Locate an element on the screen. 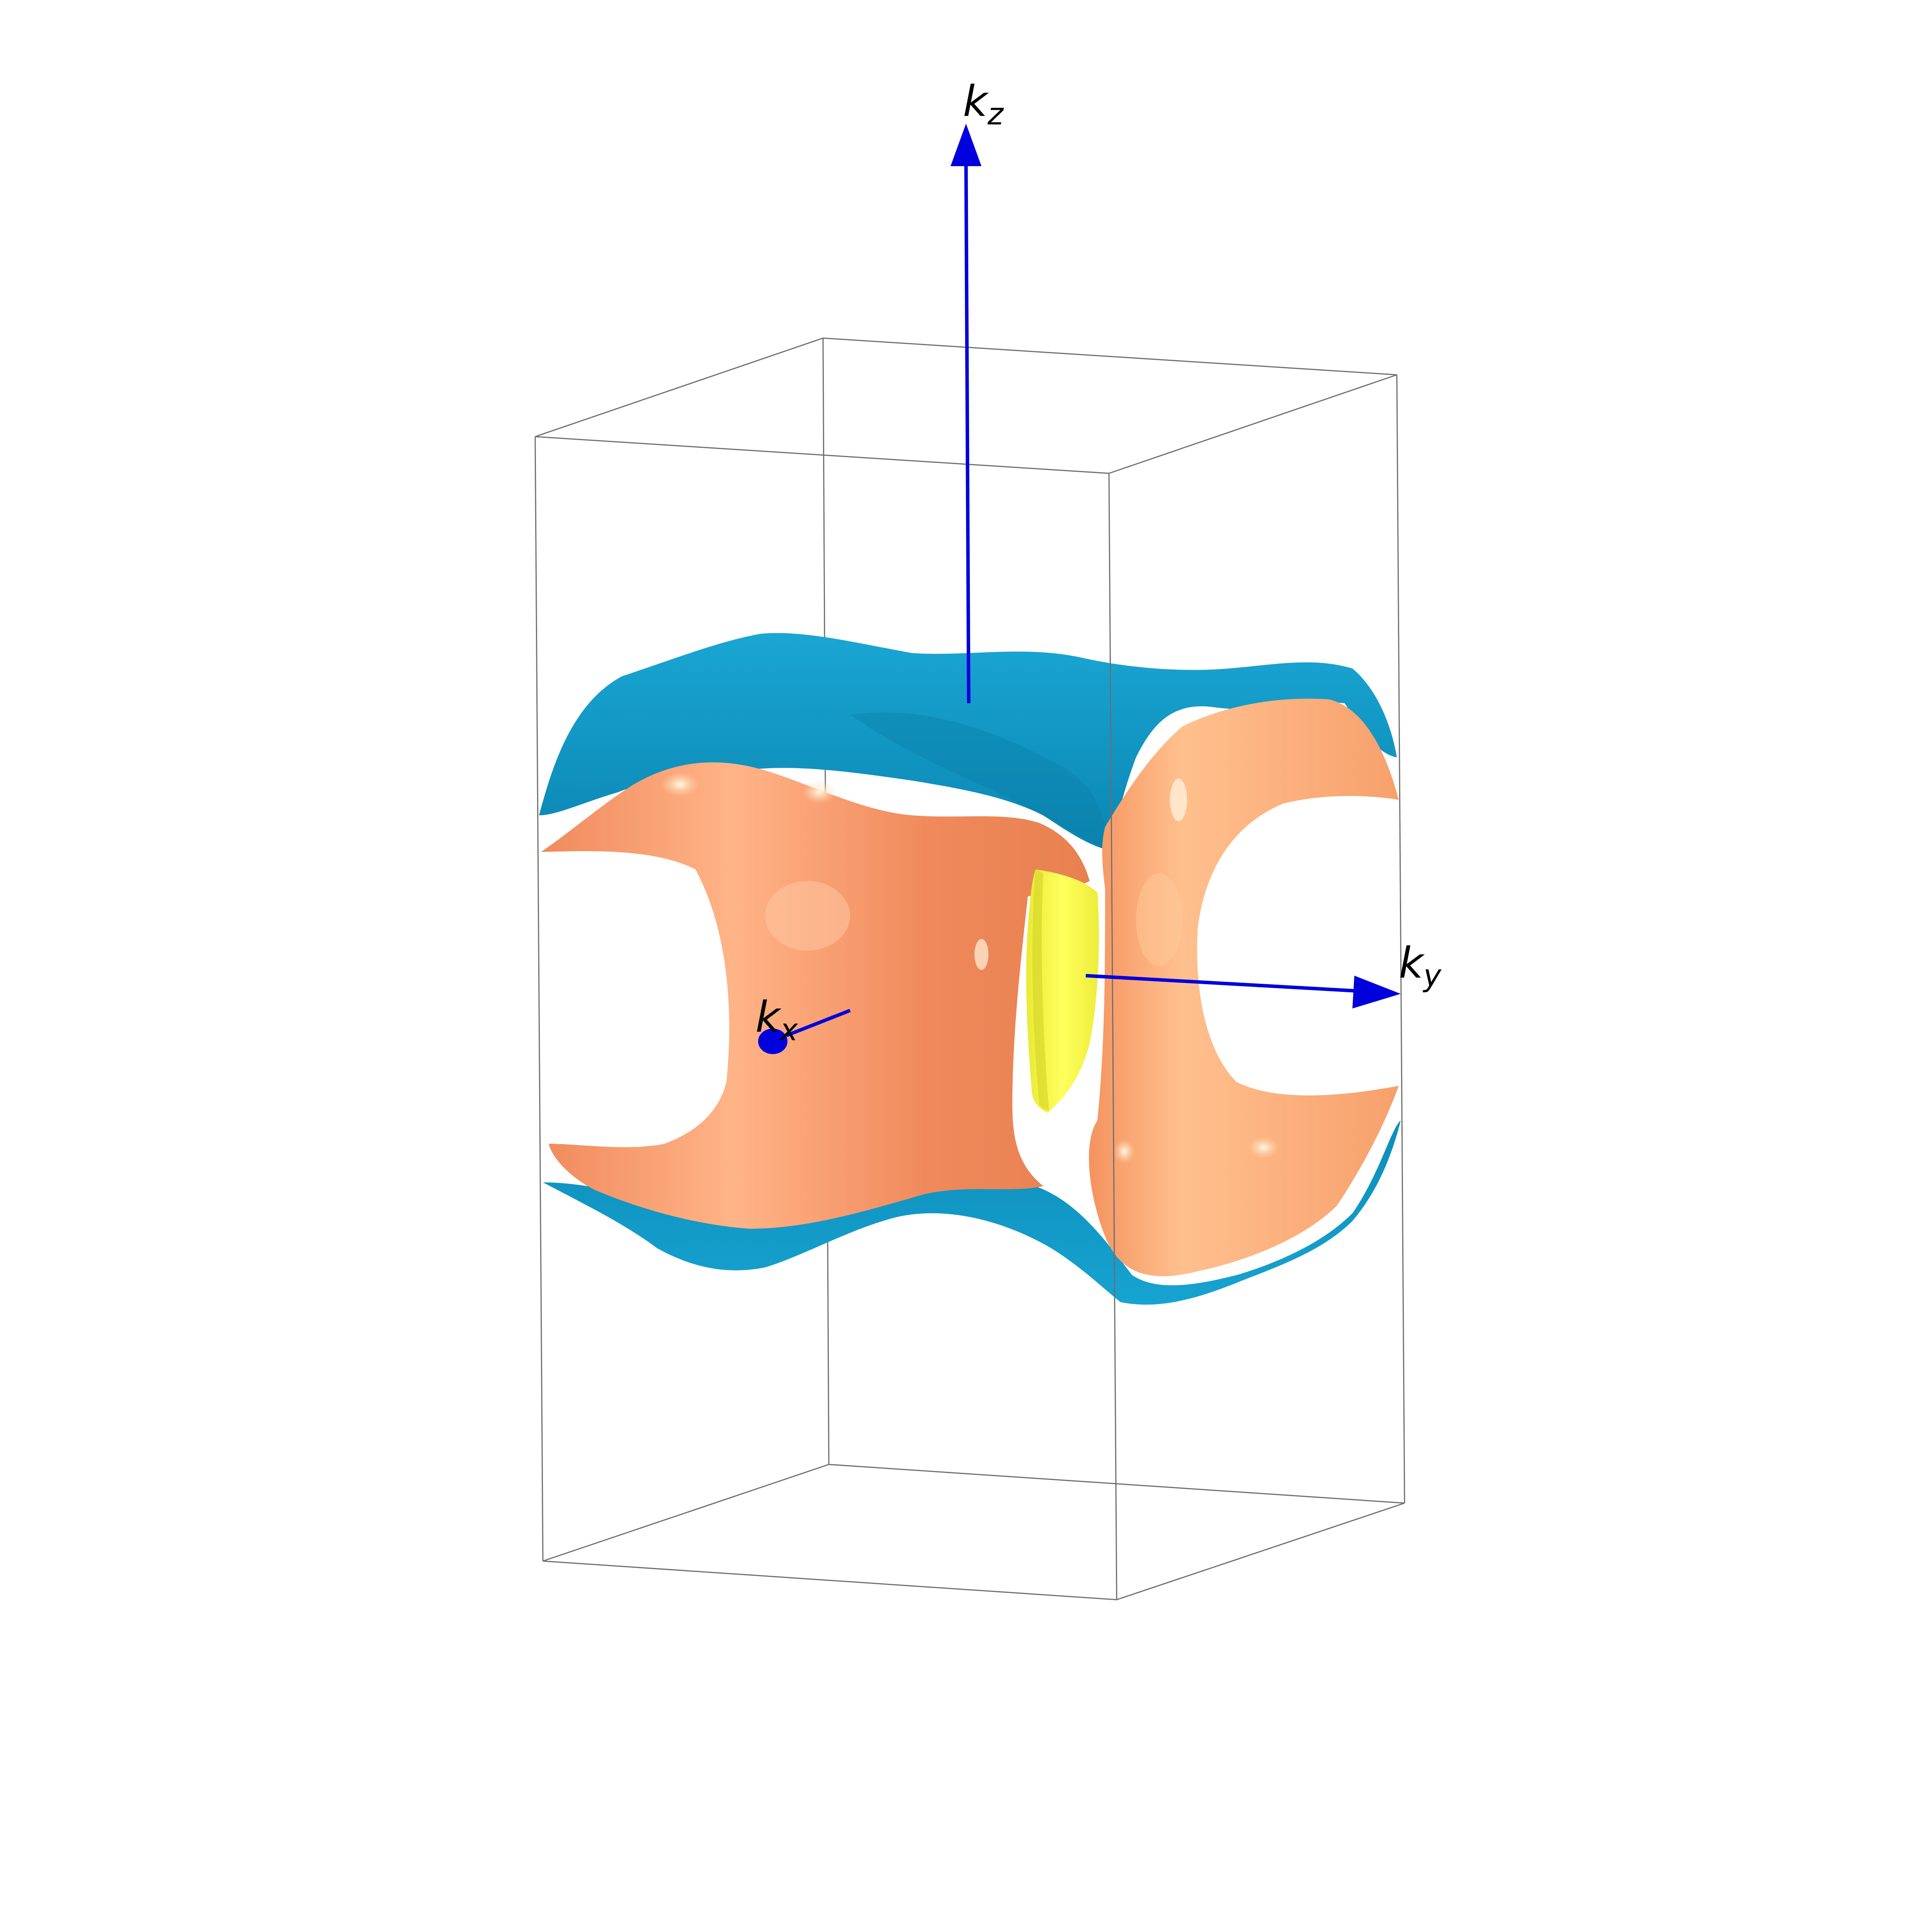  kx-label: kx is located at coordinates (777, 1020).